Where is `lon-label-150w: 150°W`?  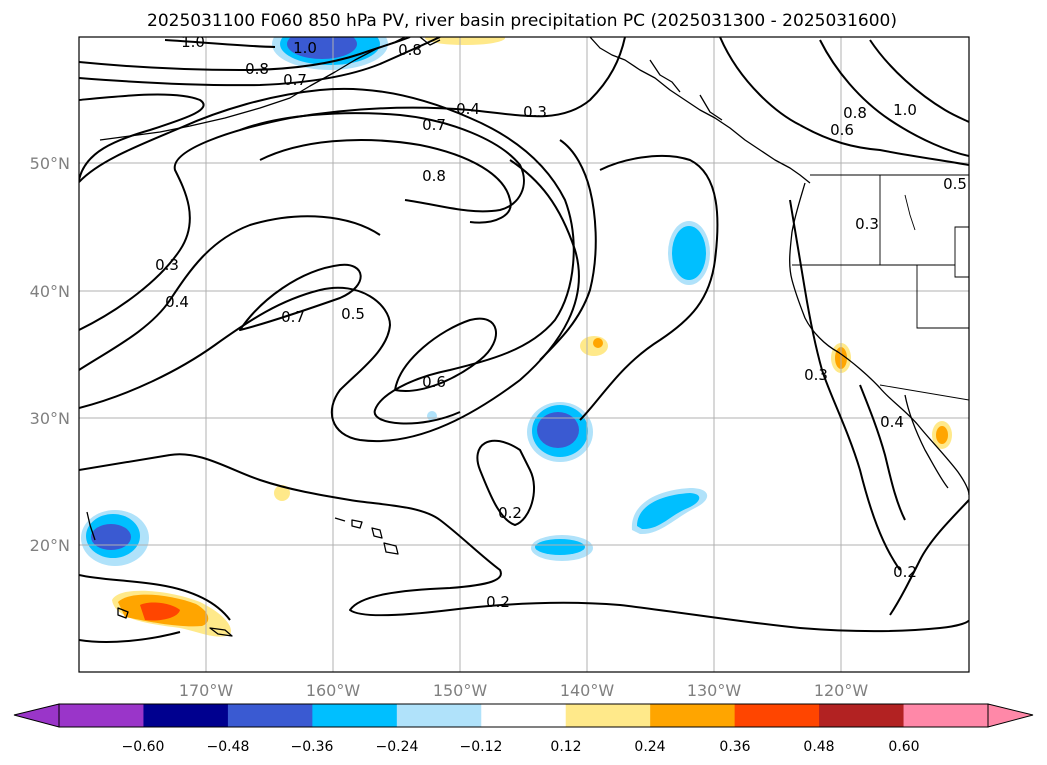 lon-label-150w: 150°W is located at coordinates (460, 690).